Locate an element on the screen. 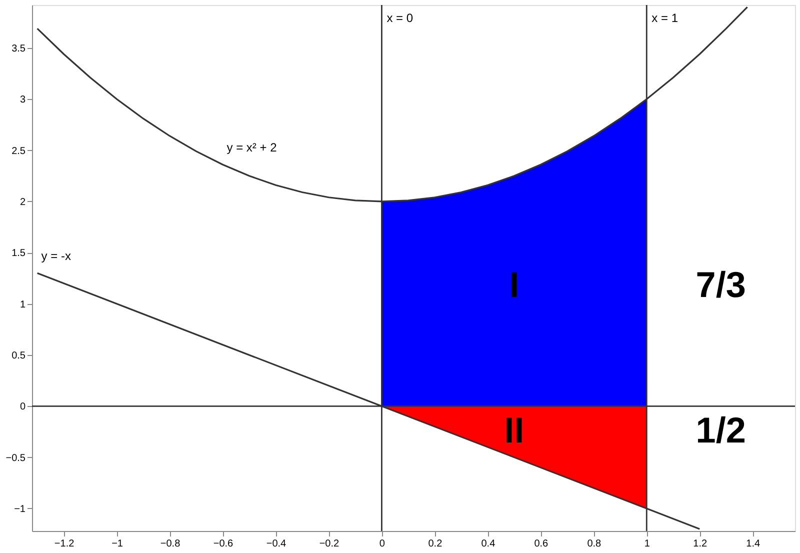 The image size is (800, 553). x-tick-label: 1.2 is located at coordinates (700, 544).